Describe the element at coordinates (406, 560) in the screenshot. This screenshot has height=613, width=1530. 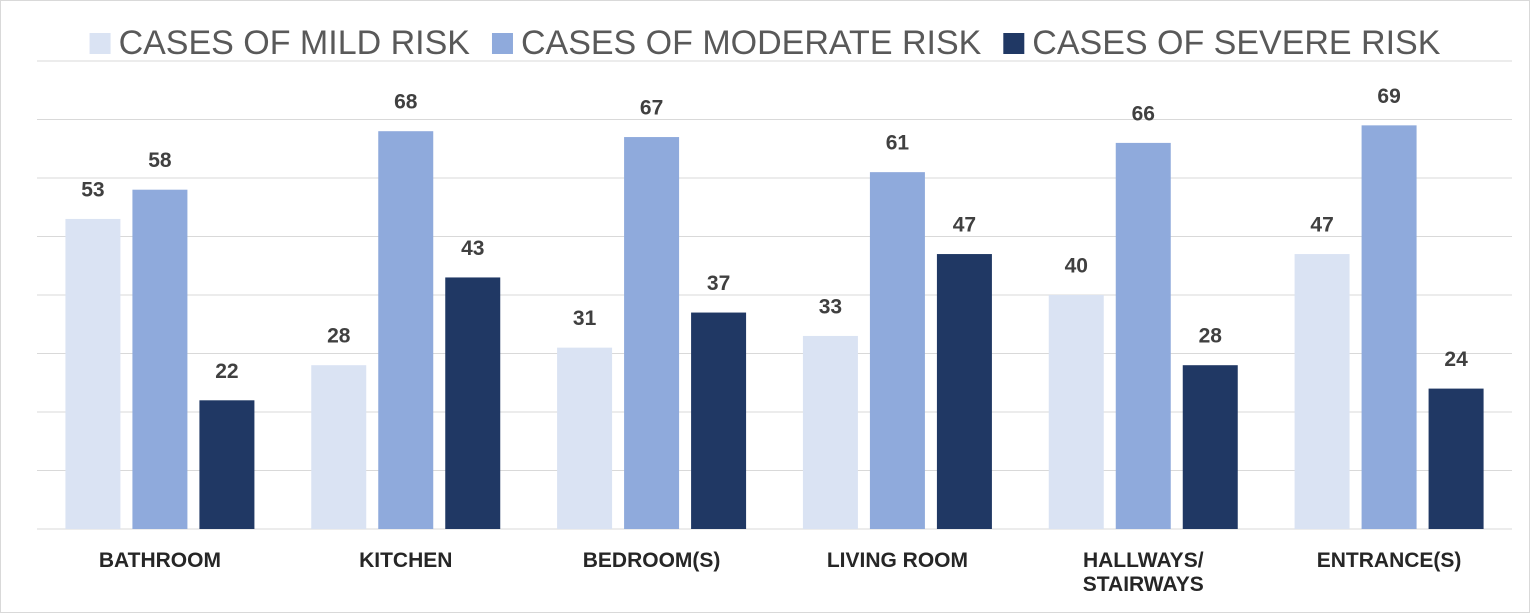
I see `x-tick-label: KITCHEN` at that location.